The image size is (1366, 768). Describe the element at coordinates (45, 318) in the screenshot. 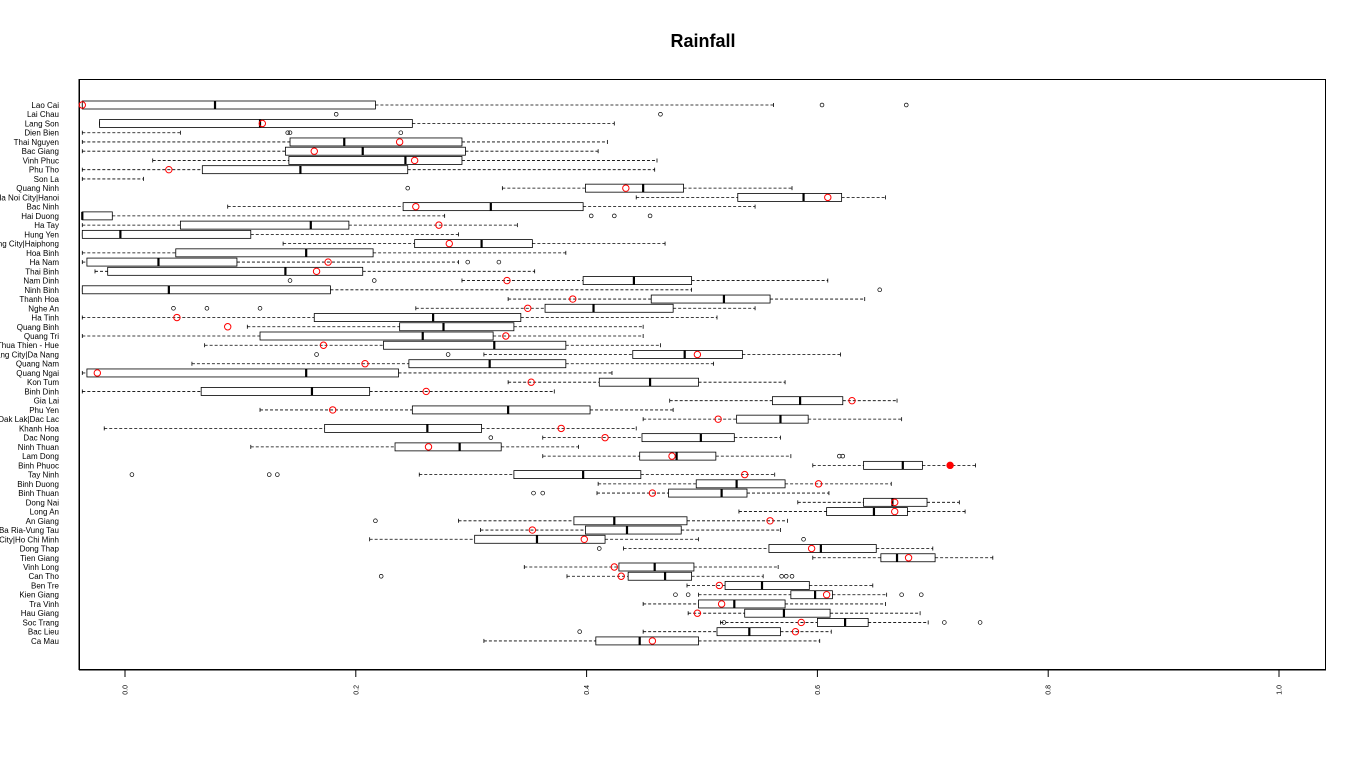

I see `category-label: Ha Tinh` at that location.